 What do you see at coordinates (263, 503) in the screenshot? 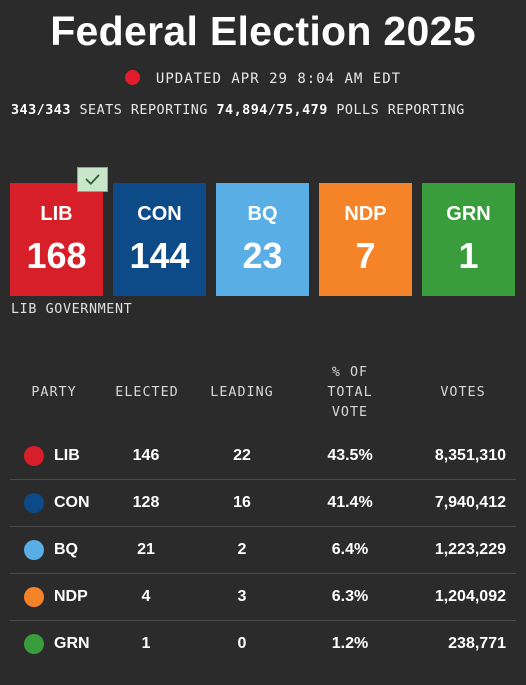
I see `table-row: CON 128 16 41.4% 7,940,412` at bounding box center [263, 503].